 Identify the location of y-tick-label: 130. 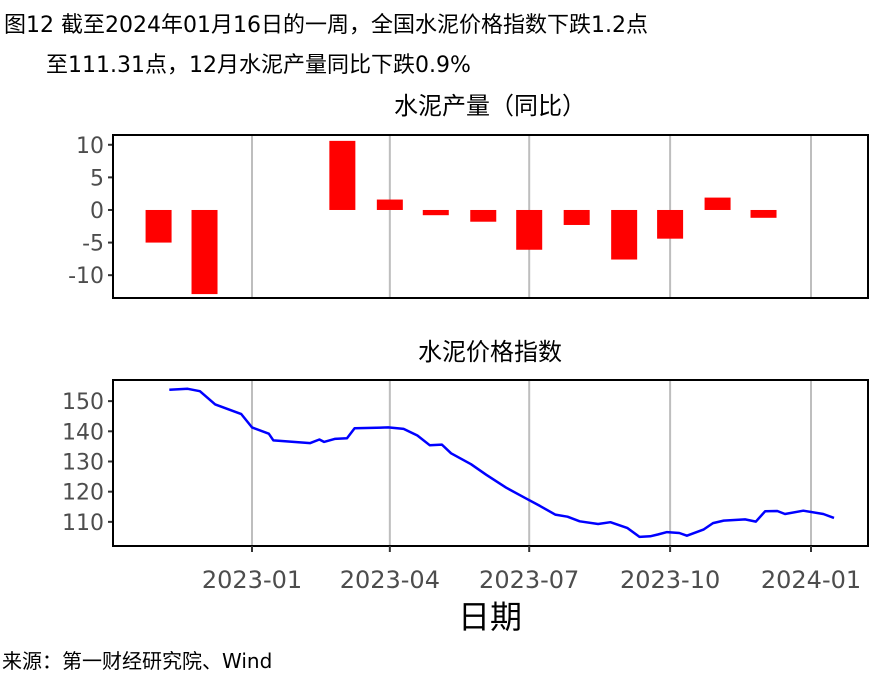
(83, 462).